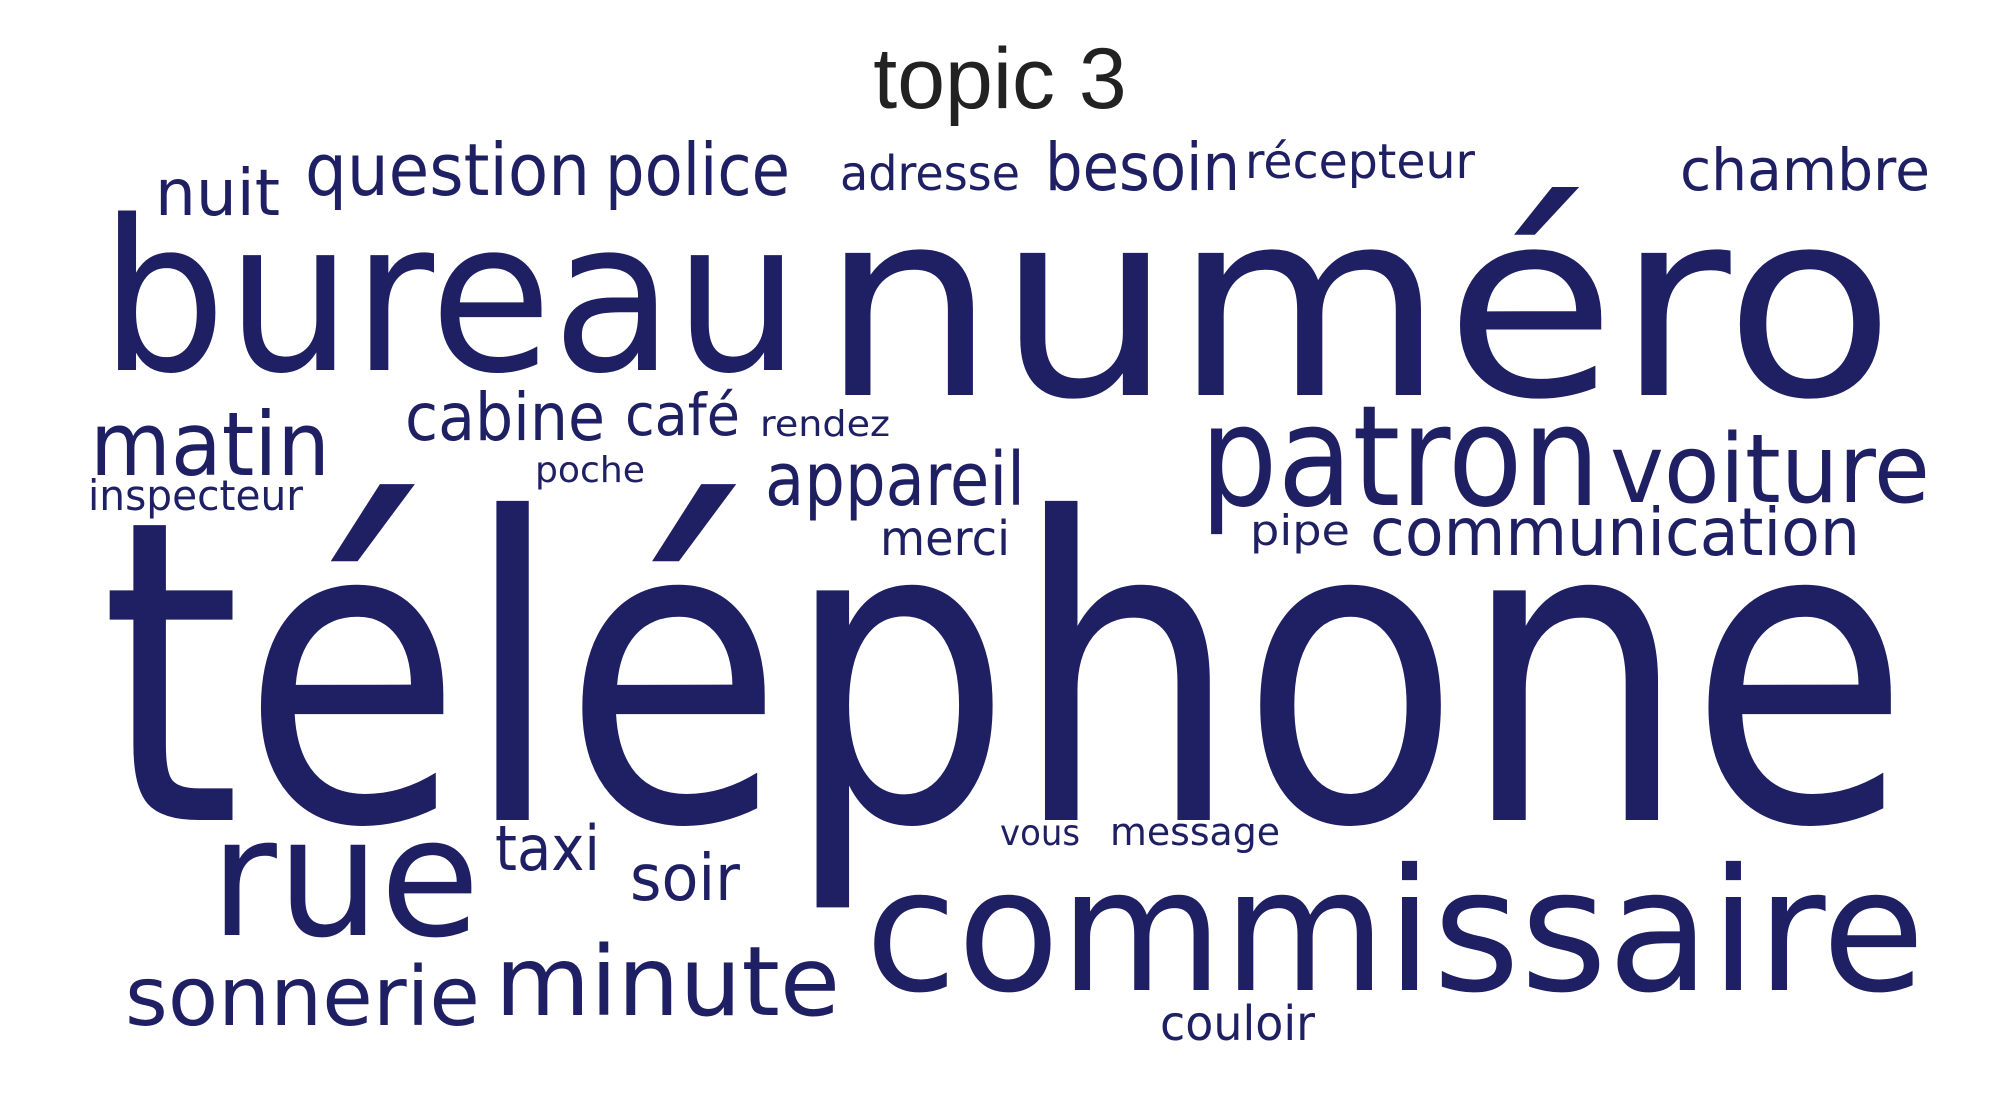  I want to click on cloud-word: merci, so click(945, 539).